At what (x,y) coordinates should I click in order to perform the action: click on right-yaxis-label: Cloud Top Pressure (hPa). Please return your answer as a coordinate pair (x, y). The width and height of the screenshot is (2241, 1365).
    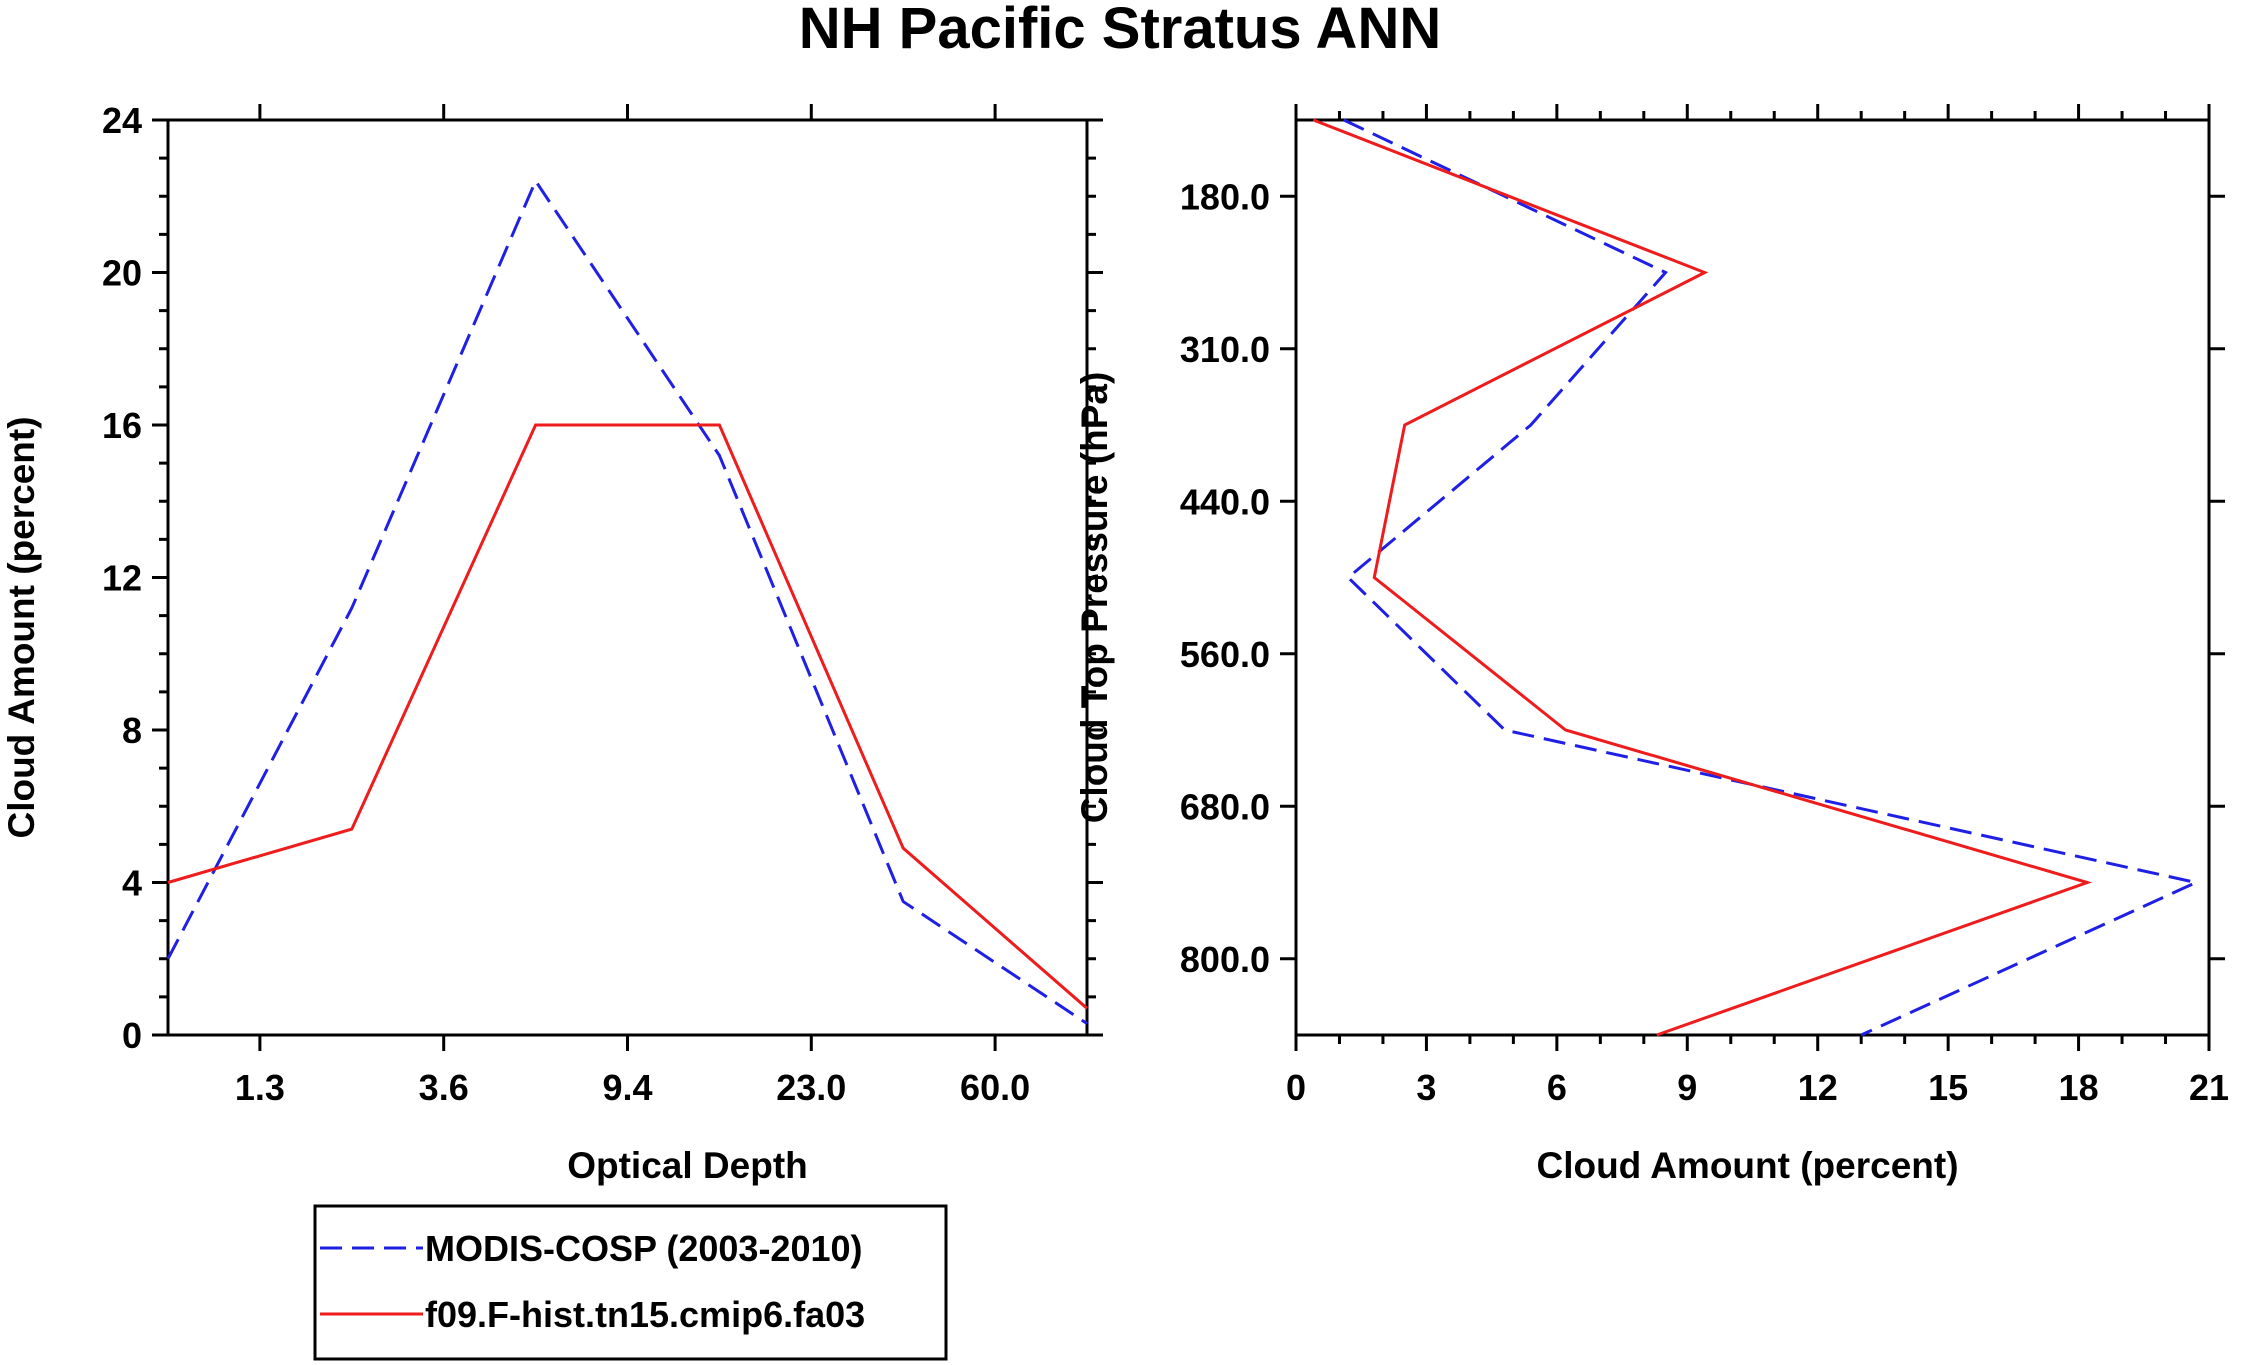
    Looking at the image, I should click on (1094, 598).